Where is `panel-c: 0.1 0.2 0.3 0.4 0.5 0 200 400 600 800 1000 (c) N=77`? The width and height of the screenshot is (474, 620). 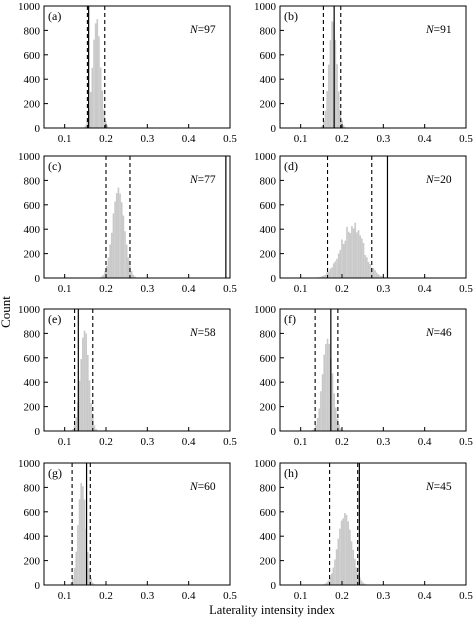 panel-c: 0.1 0.2 0.3 0.4 0.5 0 200 400 600 800 1000 (c) N=77 is located at coordinates (127, 223).